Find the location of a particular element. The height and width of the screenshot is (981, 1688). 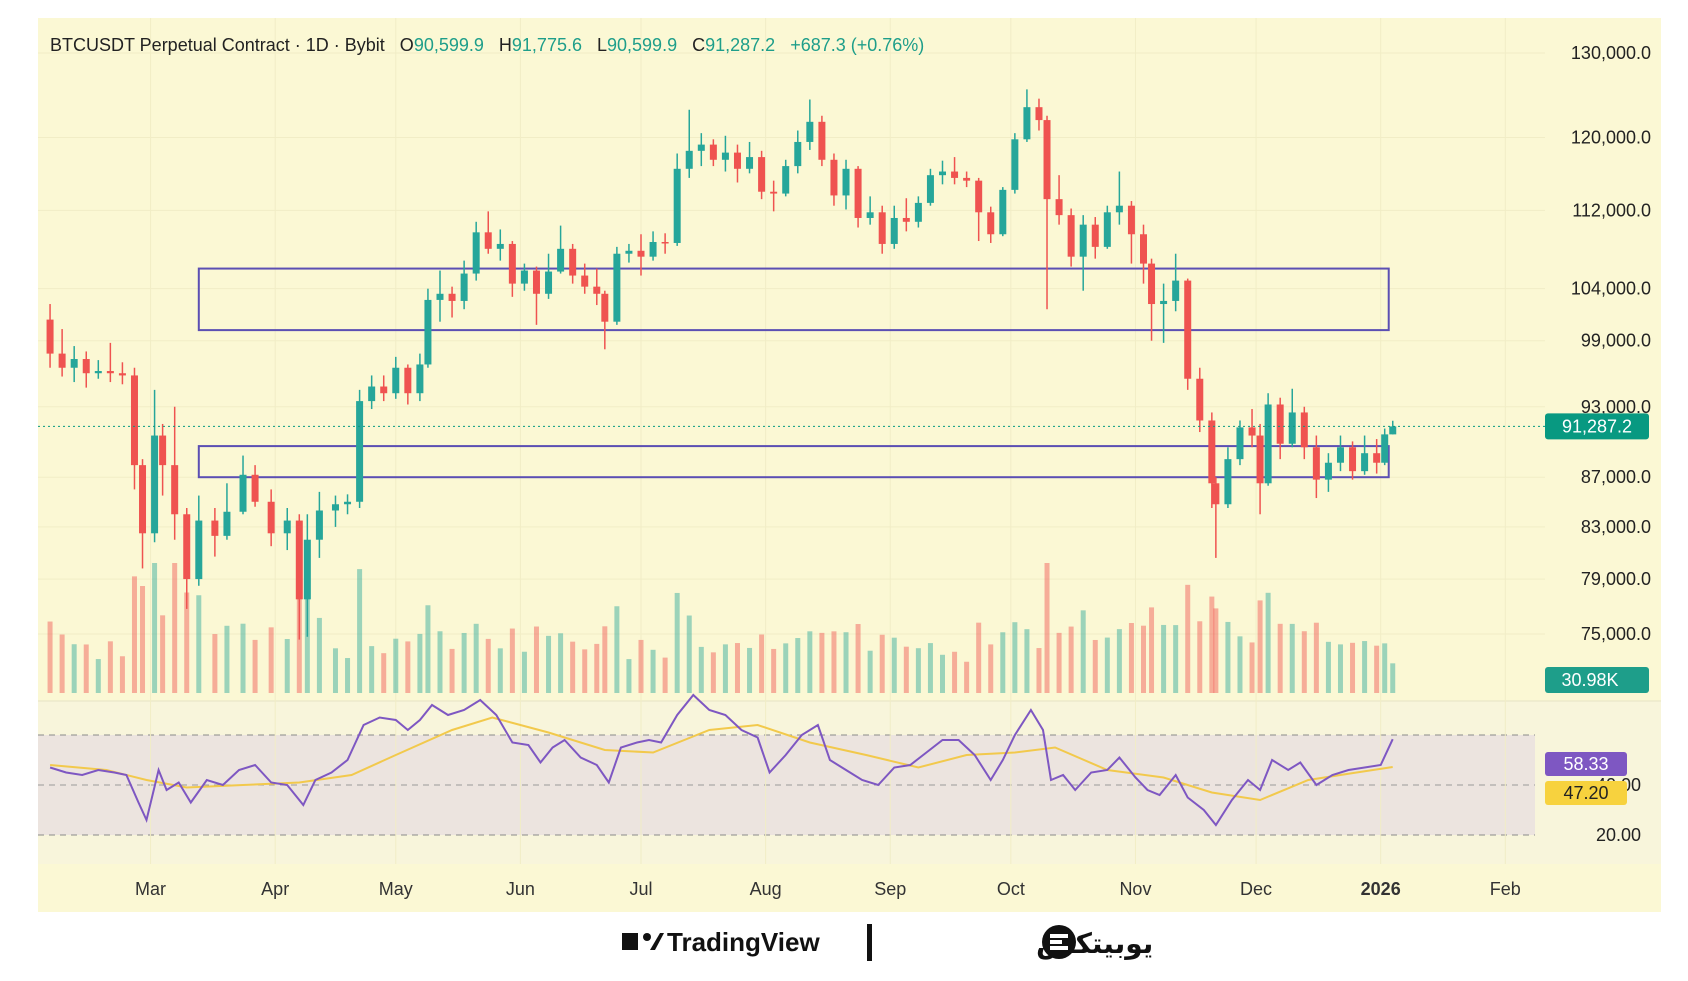

x-tick-label: Jul is located at coordinates (640, 889).